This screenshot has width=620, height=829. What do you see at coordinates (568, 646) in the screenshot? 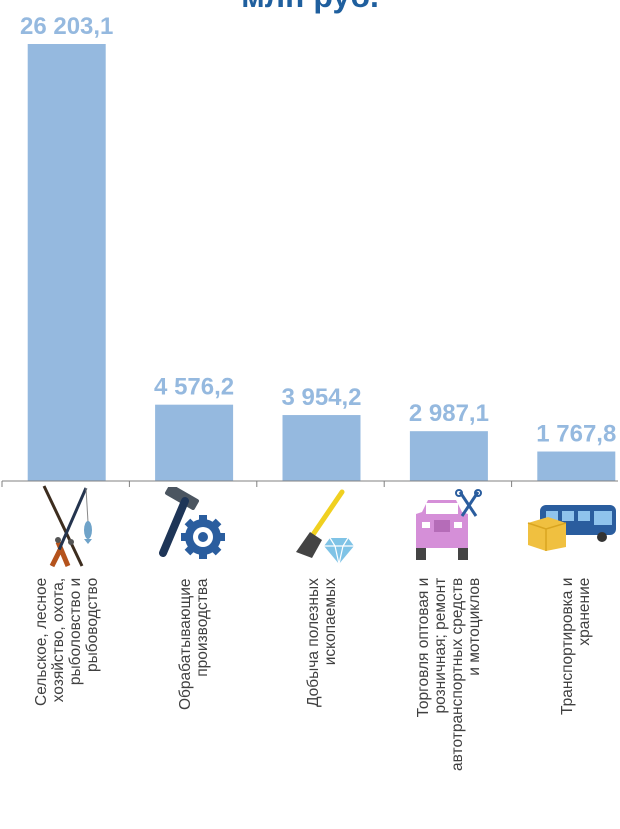
I see `category-label-line: Транспортировка и` at bounding box center [568, 646].